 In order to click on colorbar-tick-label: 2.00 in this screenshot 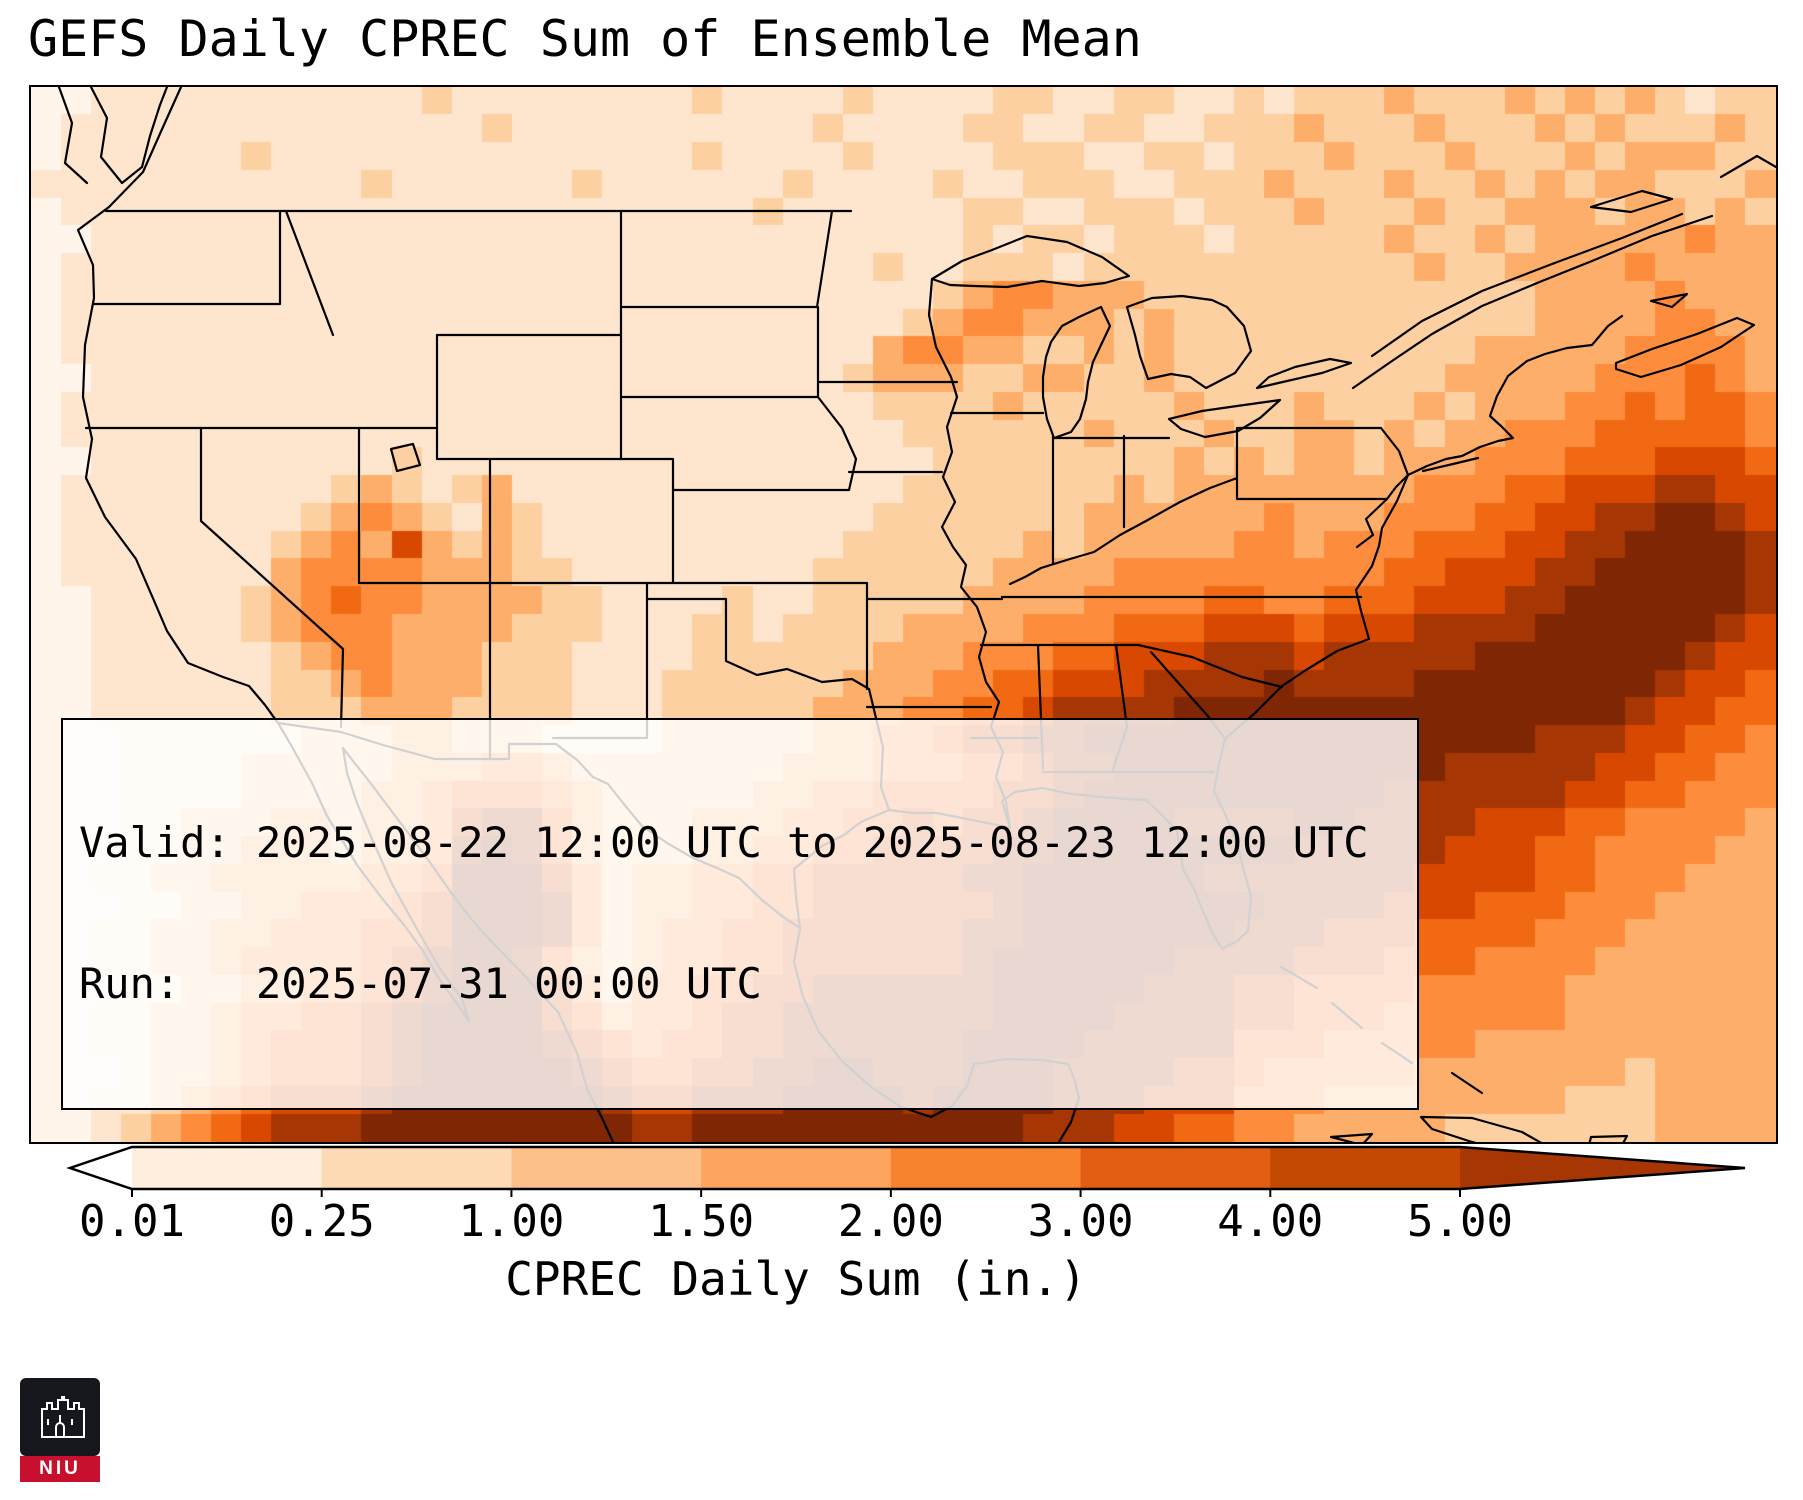, I will do `click(890, 1221)`.